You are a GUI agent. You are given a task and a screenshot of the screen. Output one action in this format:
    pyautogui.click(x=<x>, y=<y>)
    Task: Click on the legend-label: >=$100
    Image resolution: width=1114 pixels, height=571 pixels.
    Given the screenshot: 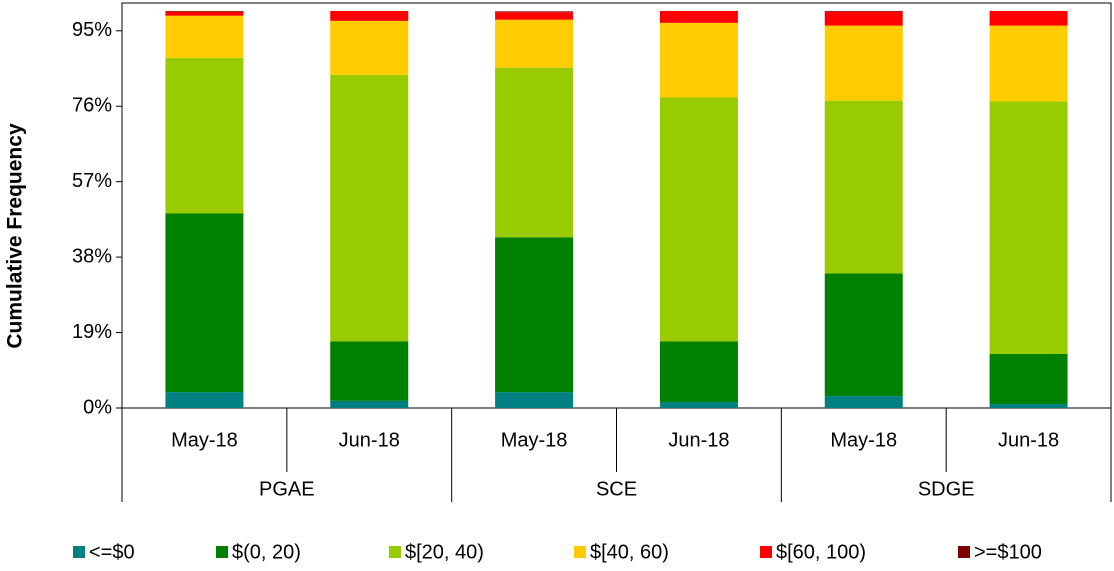 What is the action you would take?
    pyautogui.click(x=1008, y=552)
    